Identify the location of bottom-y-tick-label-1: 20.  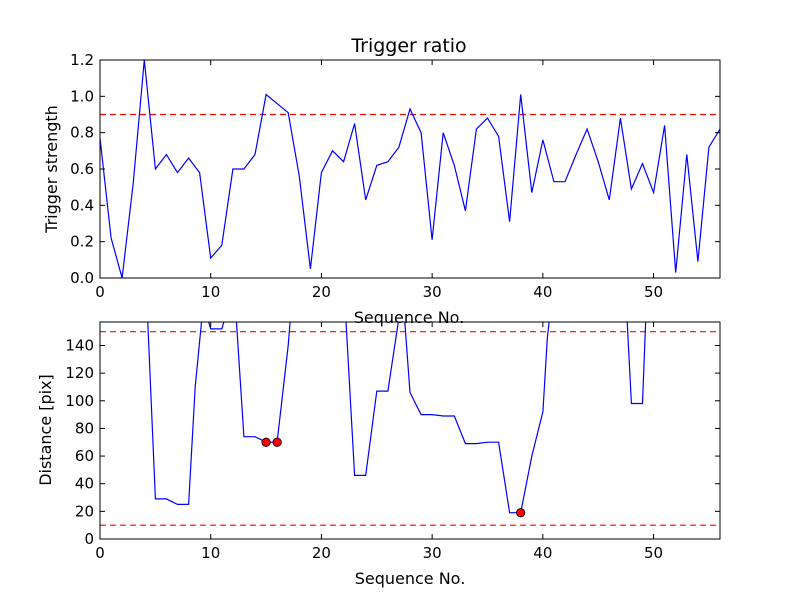
(84, 511).